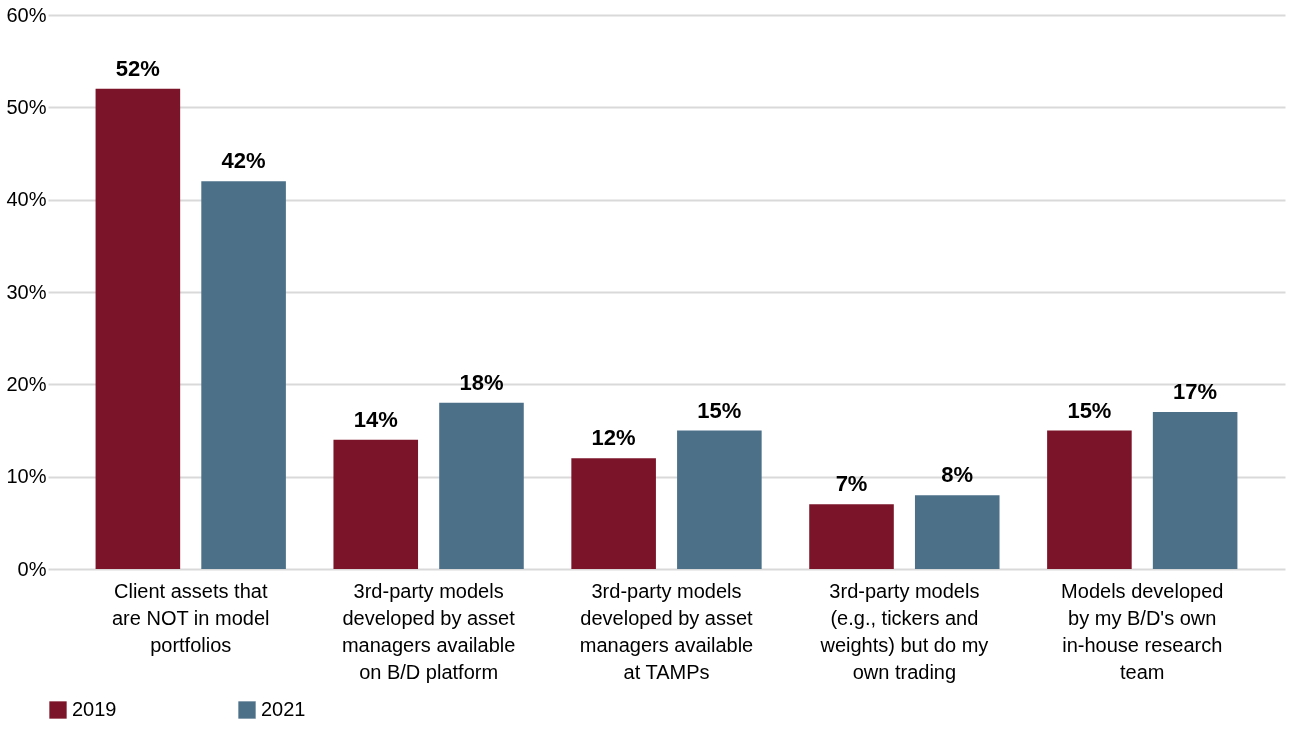 The height and width of the screenshot is (738, 1302). I want to click on data-label: 18%, so click(481, 382).